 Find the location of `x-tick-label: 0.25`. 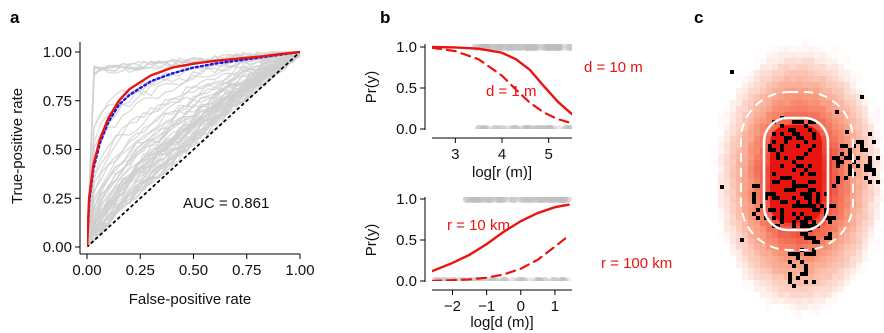

x-tick-label: 0.25 is located at coordinates (140, 270).